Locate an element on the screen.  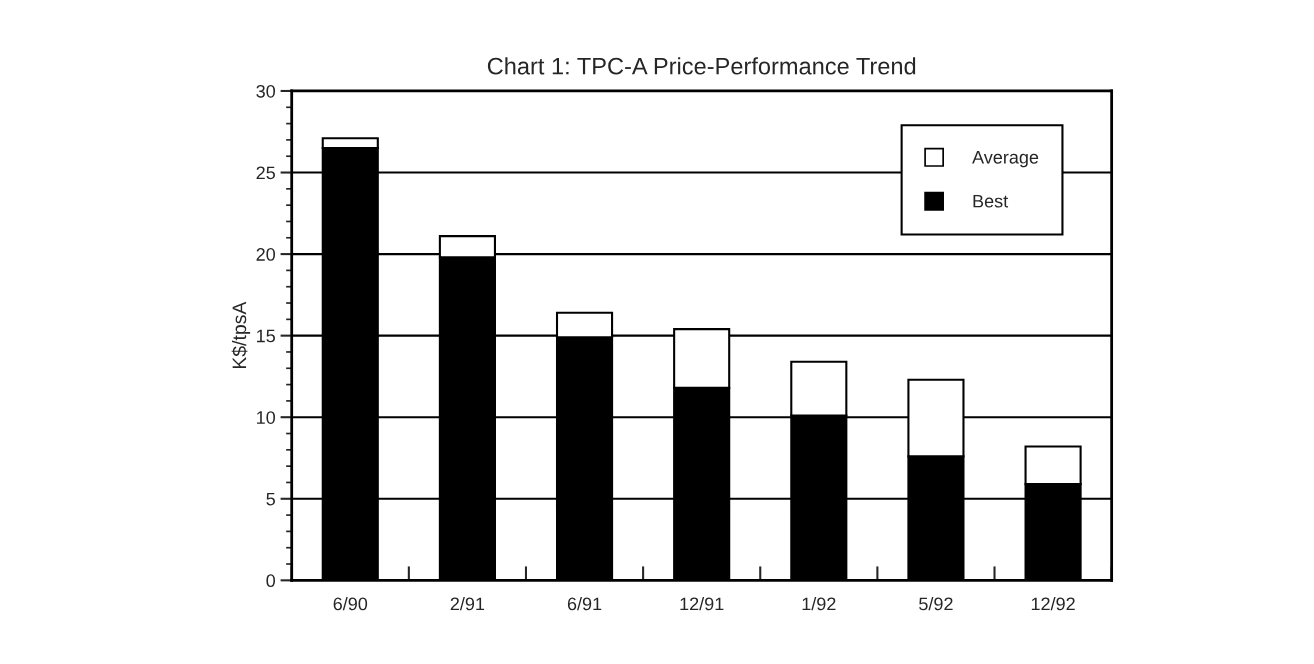
y-tick-label: 10 is located at coordinates (266, 417).